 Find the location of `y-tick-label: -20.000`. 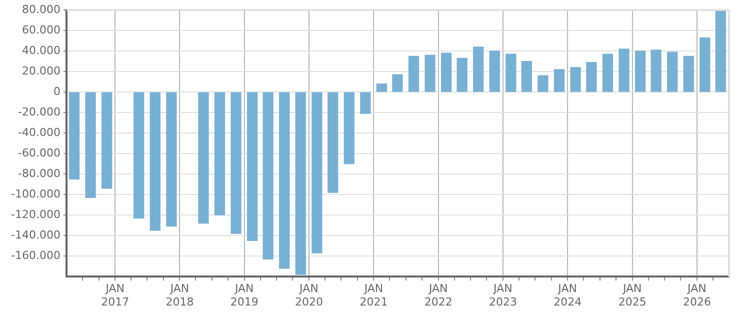

y-tick-label: -20.000 is located at coordinates (39, 111).